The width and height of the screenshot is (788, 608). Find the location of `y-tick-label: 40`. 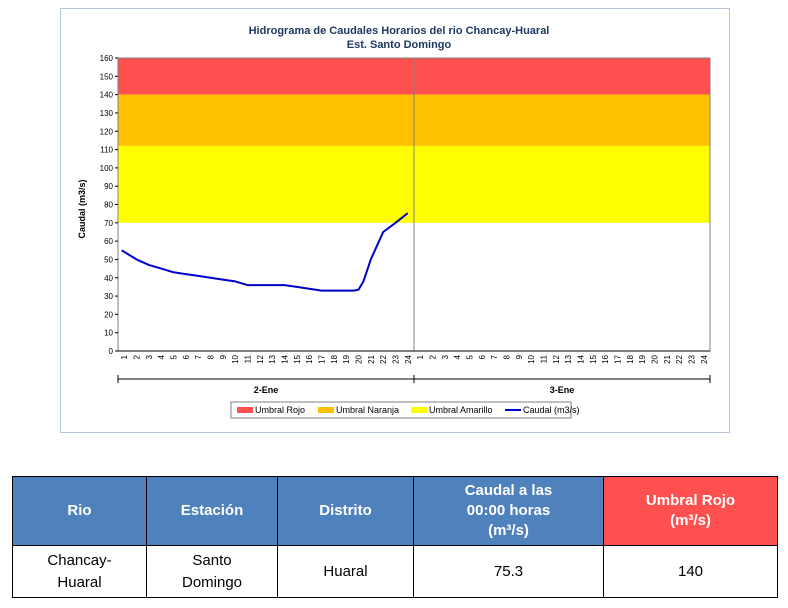

y-tick-label: 40 is located at coordinates (108, 278).